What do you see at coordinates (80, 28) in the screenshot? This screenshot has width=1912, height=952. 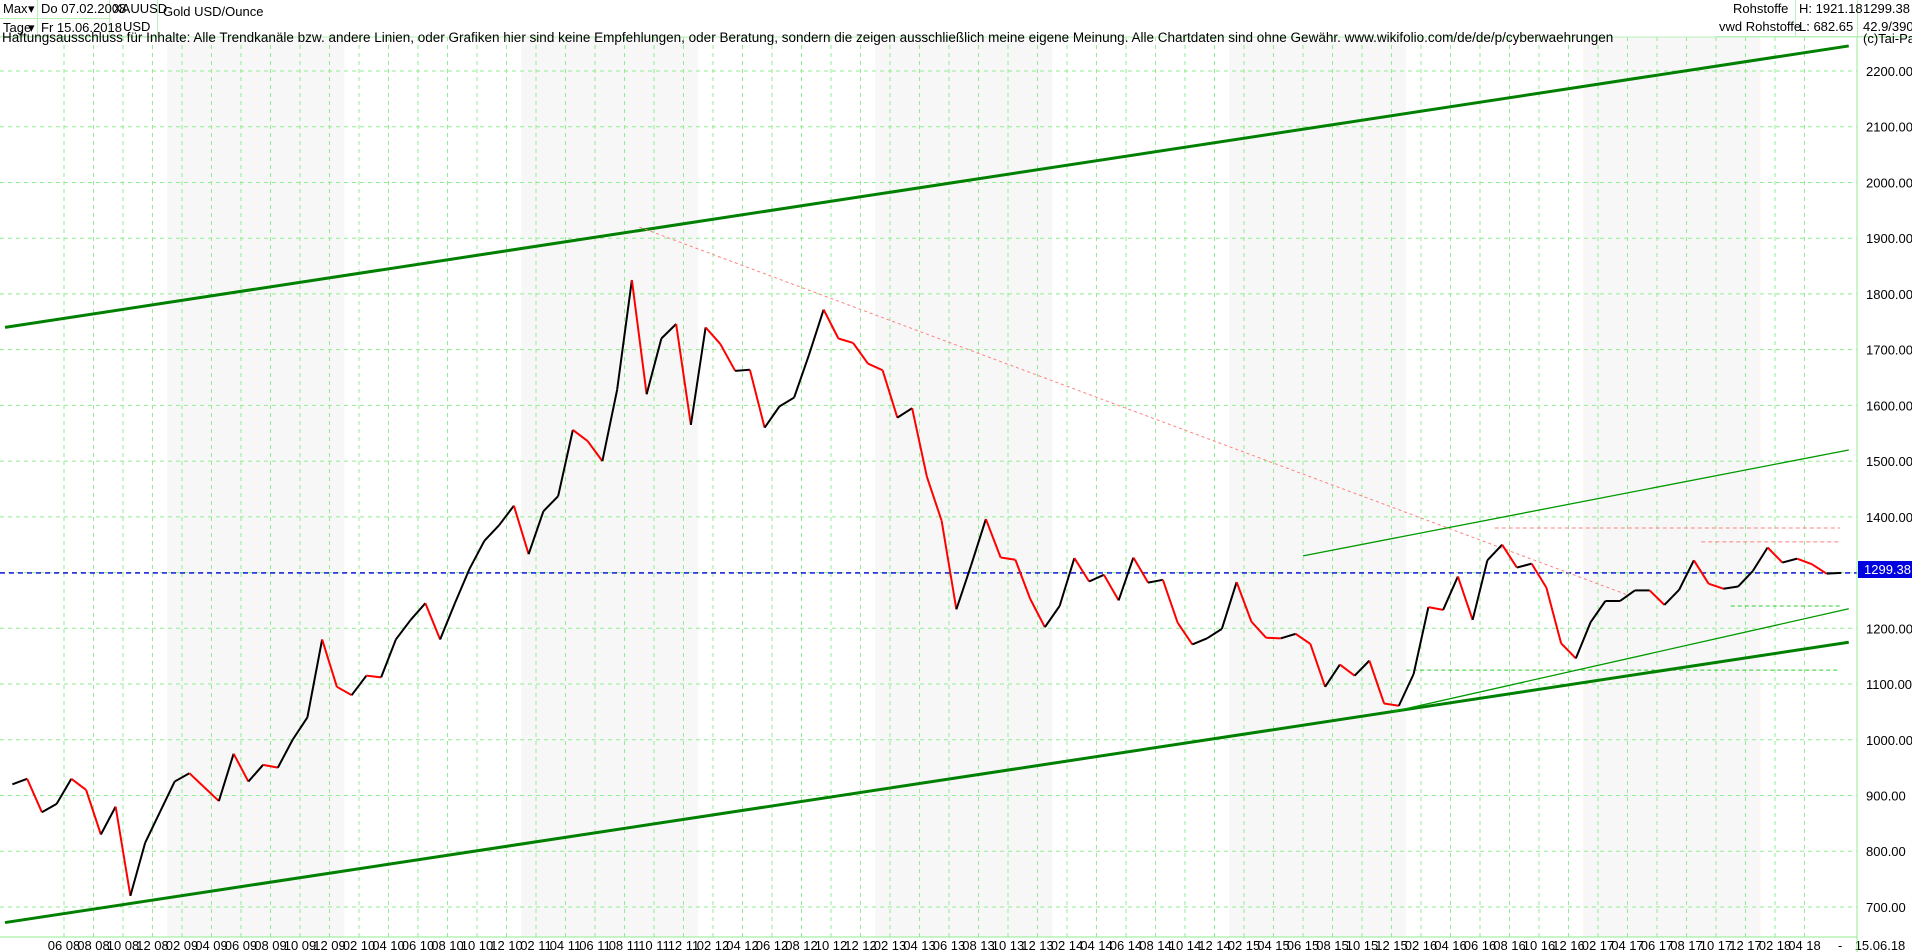 I see `date-to: Fr 15.06.2018` at bounding box center [80, 28].